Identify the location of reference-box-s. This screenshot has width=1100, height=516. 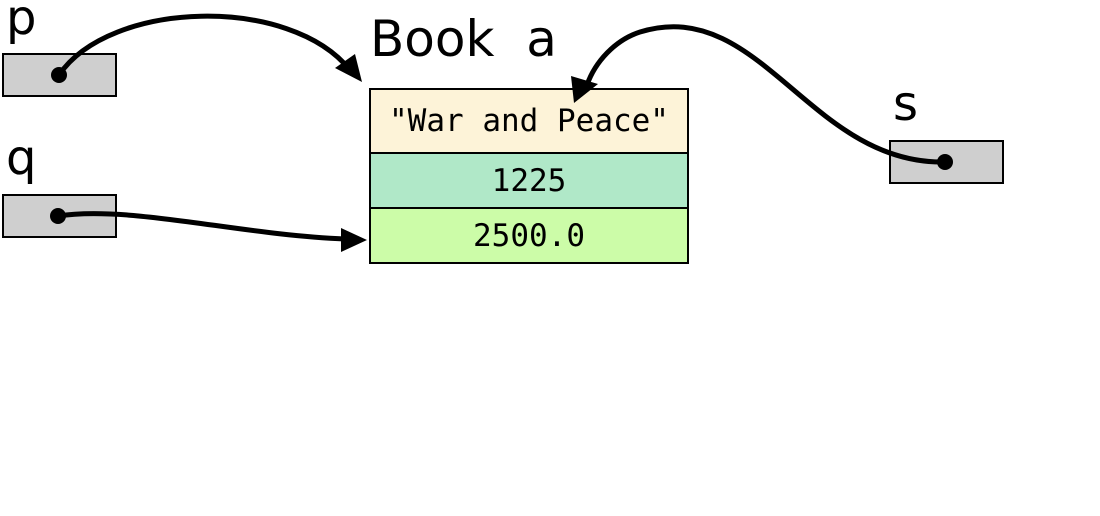
(946, 162).